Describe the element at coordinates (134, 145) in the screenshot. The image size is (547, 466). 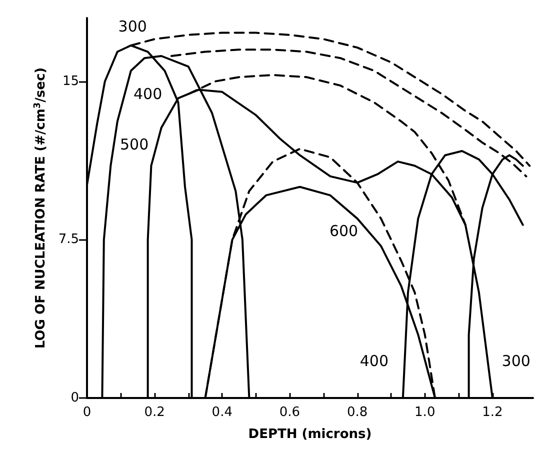
I see `annotation: 500` at that location.